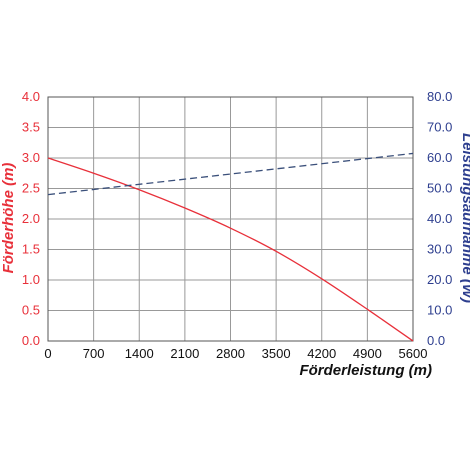  What do you see at coordinates (31, 96) in the screenshot?
I see `y-left-tick-label: 4.0` at bounding box center [31, 96].